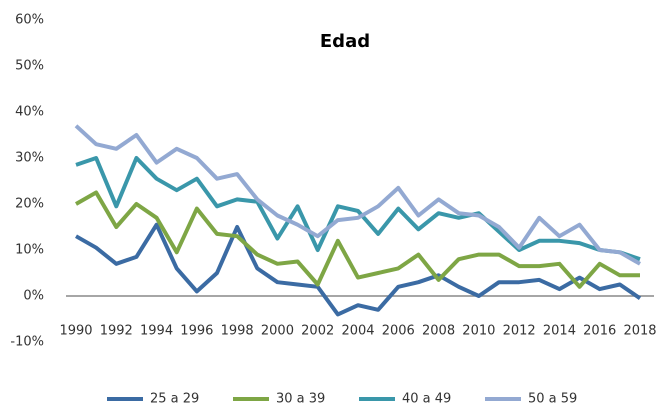 This screenshot has height=409, width=657. I want to click on legend-label: 50 a 59, so click(552, 399).